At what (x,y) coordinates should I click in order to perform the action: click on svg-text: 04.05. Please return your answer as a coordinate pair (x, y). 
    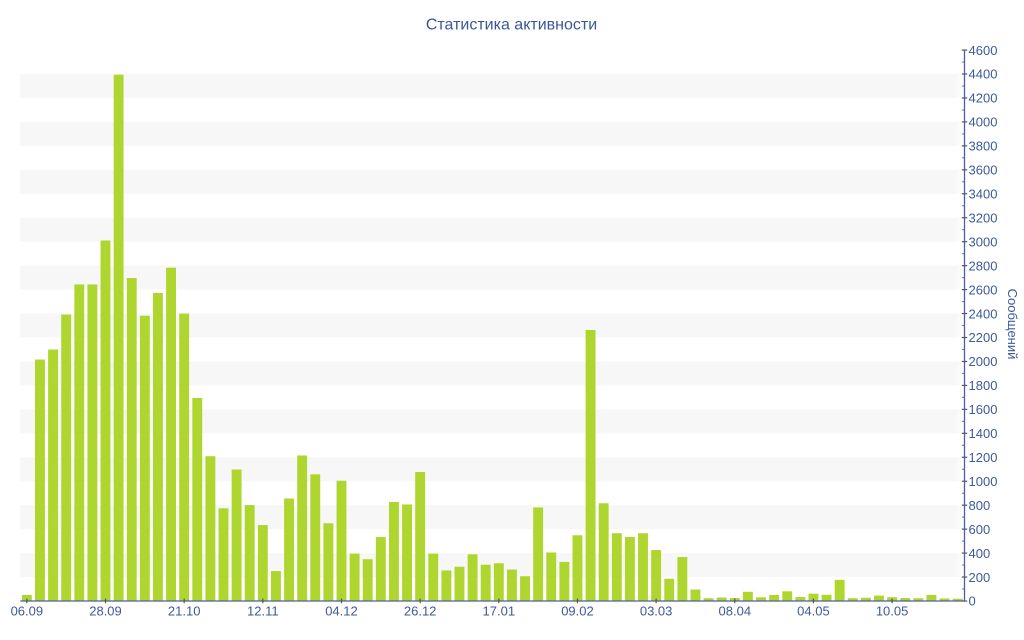
    Looking at the image, I should click on (813, 611).